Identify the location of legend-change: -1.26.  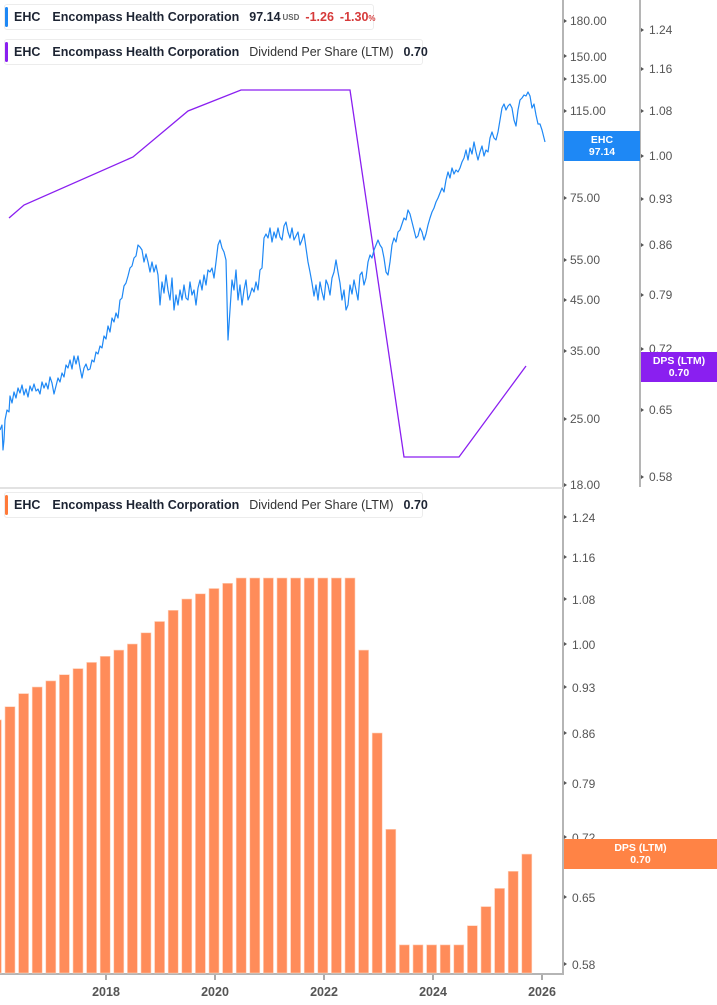
(319, 17).